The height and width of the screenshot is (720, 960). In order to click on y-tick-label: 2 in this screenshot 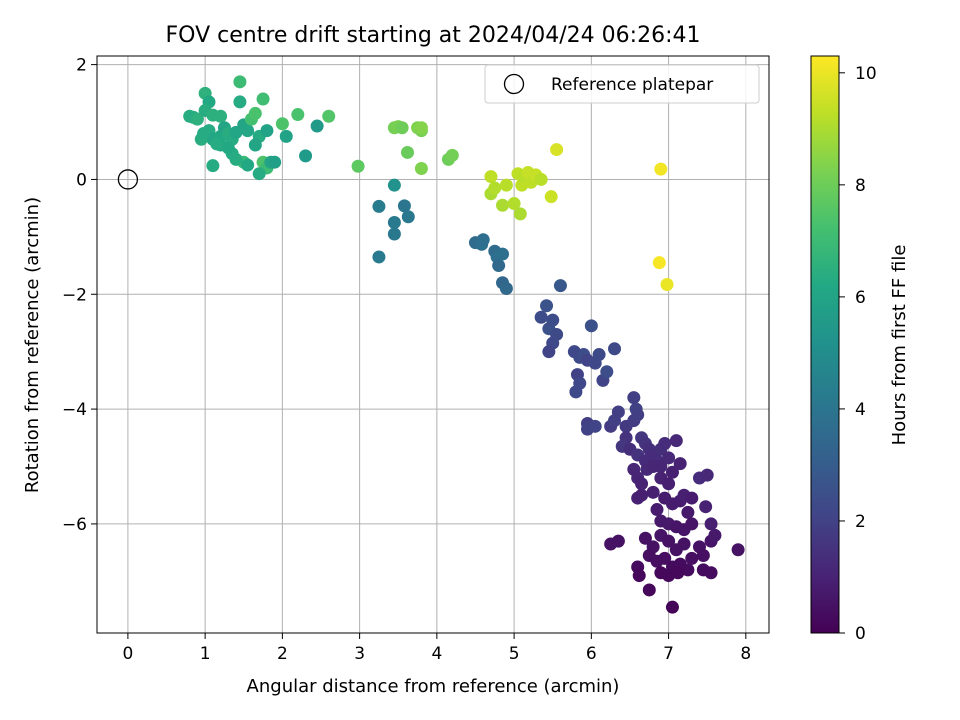, I will do `click(81, 66)`.